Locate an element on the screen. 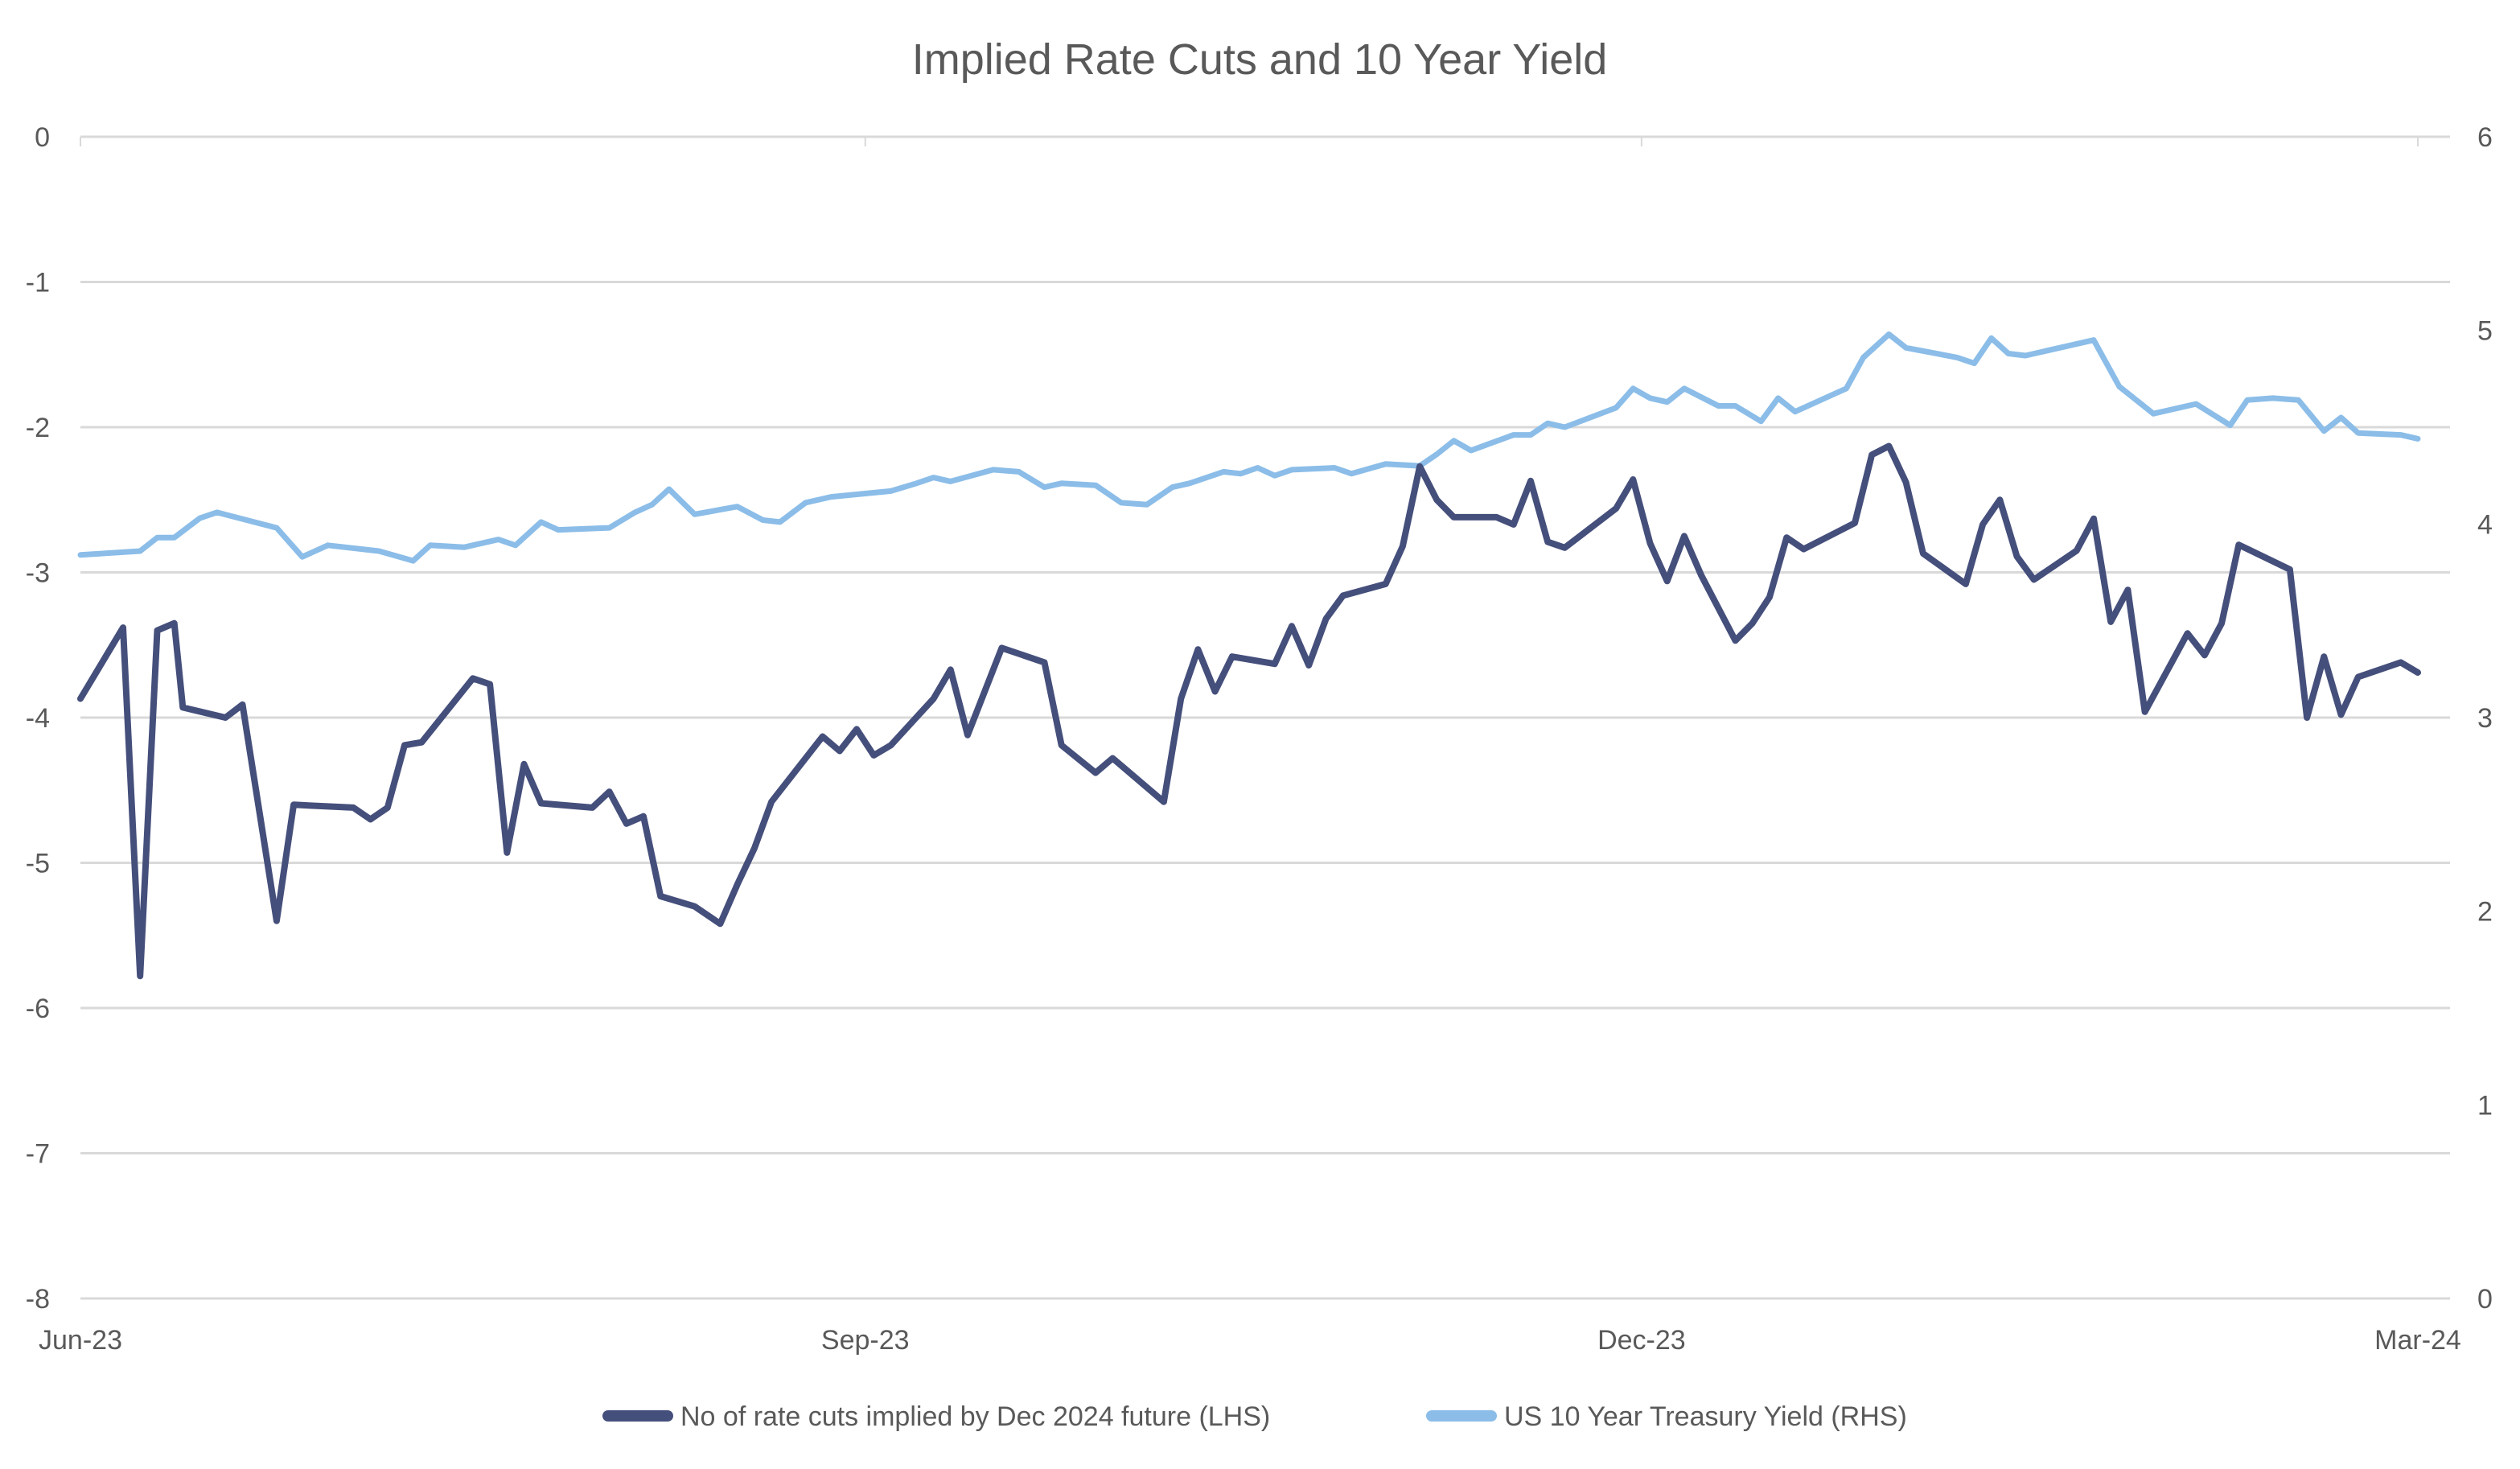 The image size is (2520, 1469). x-tick-label: Sep-23 is located at coordinates (865, 1340).